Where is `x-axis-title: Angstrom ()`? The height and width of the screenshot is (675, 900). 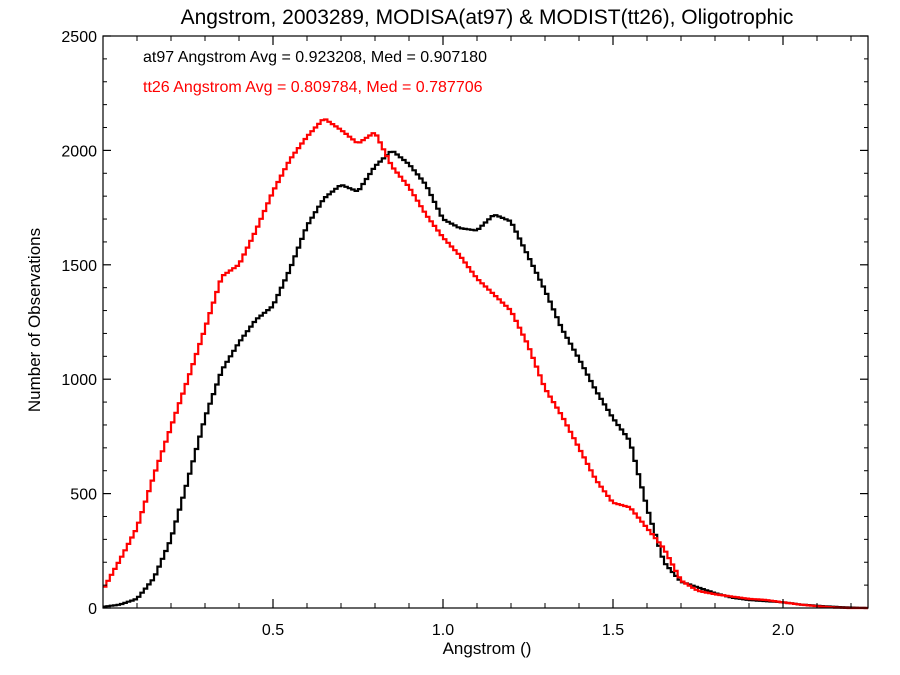 x-axis-title: Angstrom () is located at coordinates (487, 648).